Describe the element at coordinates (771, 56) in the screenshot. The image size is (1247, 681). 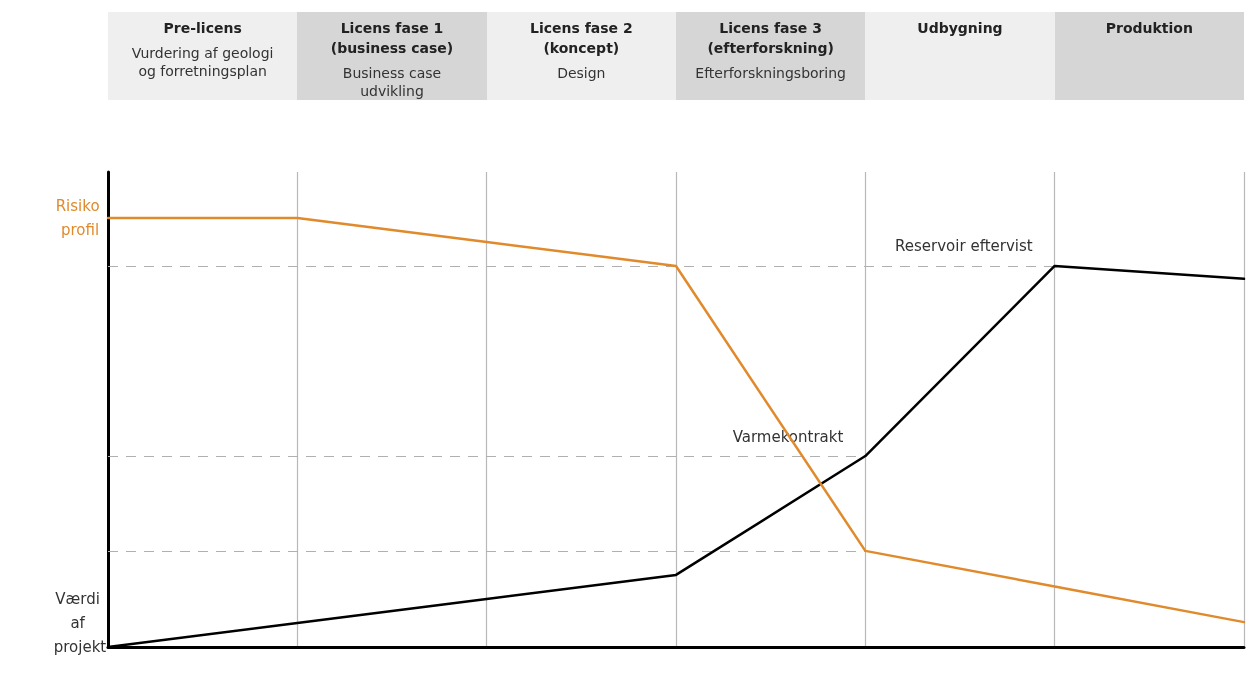
I see `phase-panel: Licens fase 3 (efterforskning) Efterforskningsboring` at that location.